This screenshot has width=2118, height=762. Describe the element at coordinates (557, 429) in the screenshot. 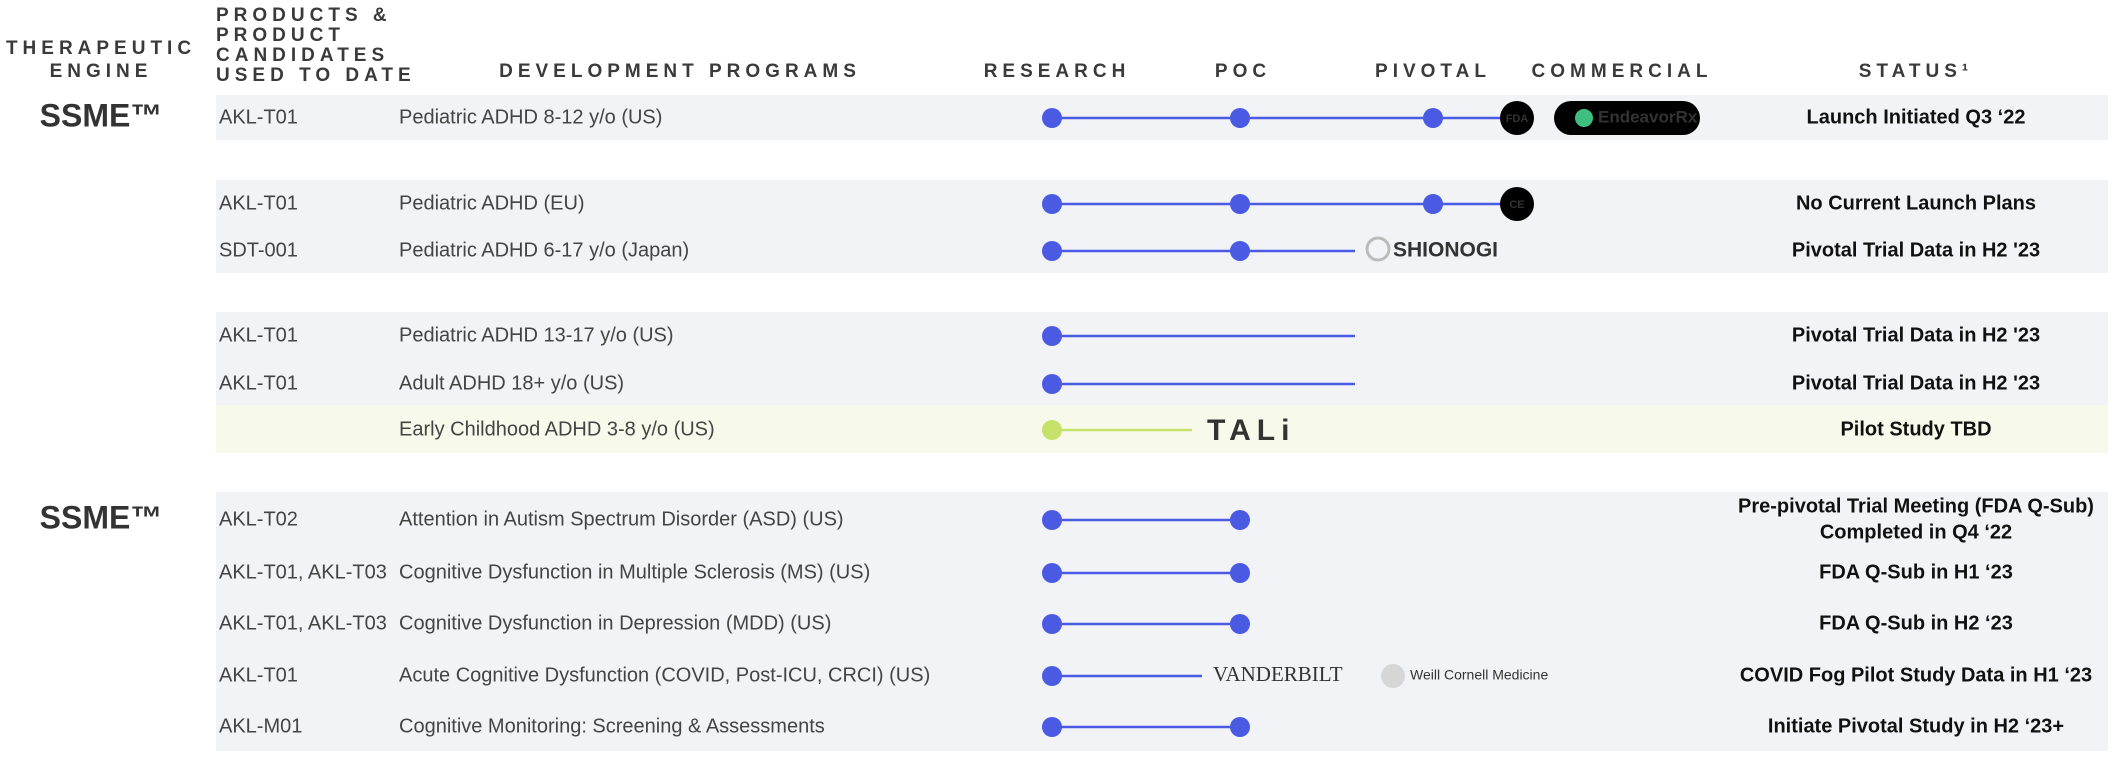

I see `program: Early Childhood ADHD 3-8 y/o (US)` at that location.